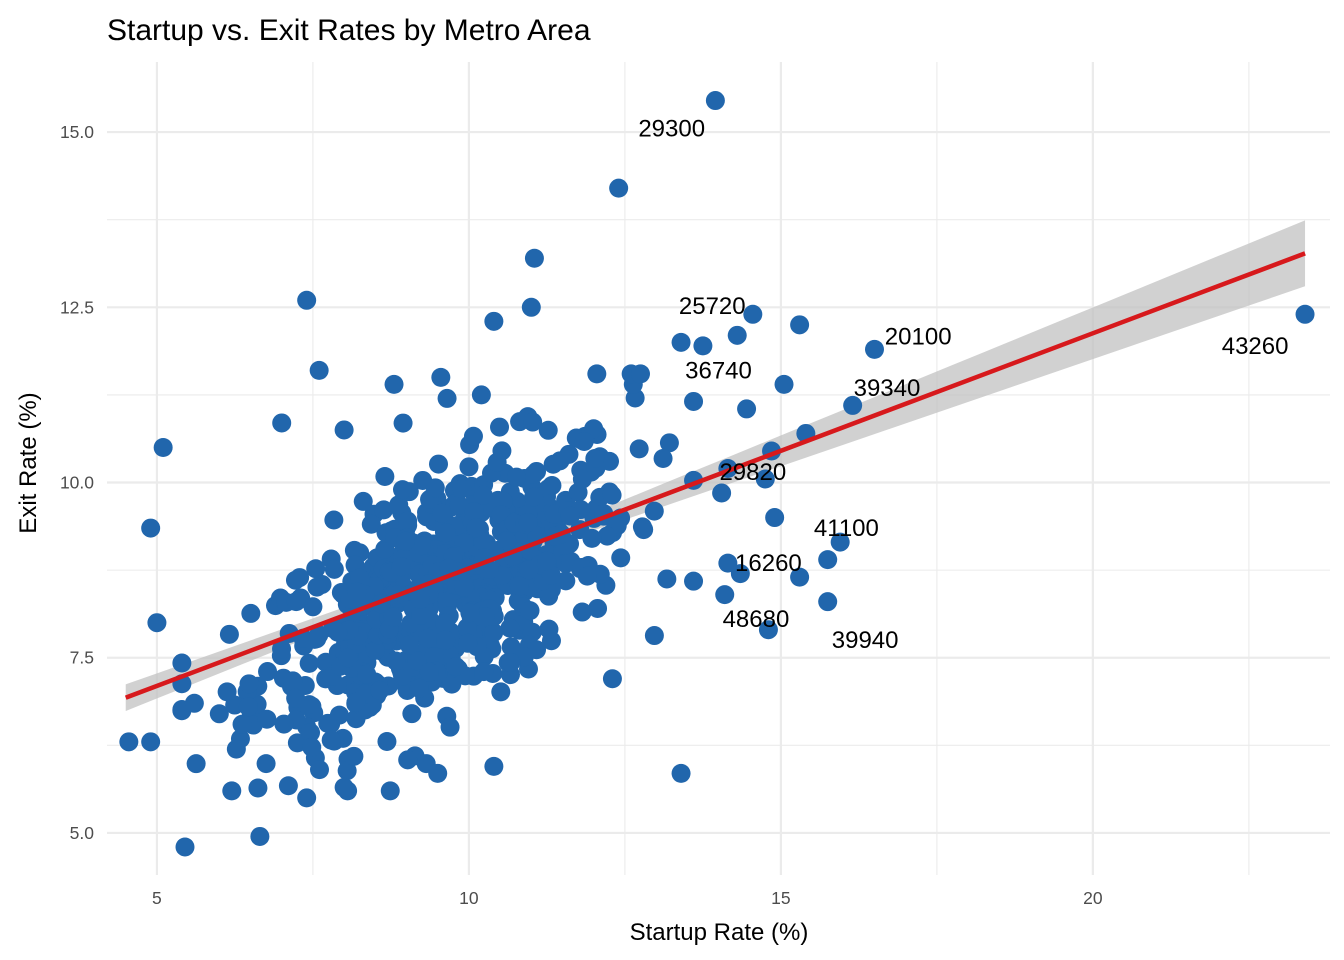  What do you see at coordinates (768, 563) in the screenshot?
I see `point-label: 16260` at bounding box center [768, 563].